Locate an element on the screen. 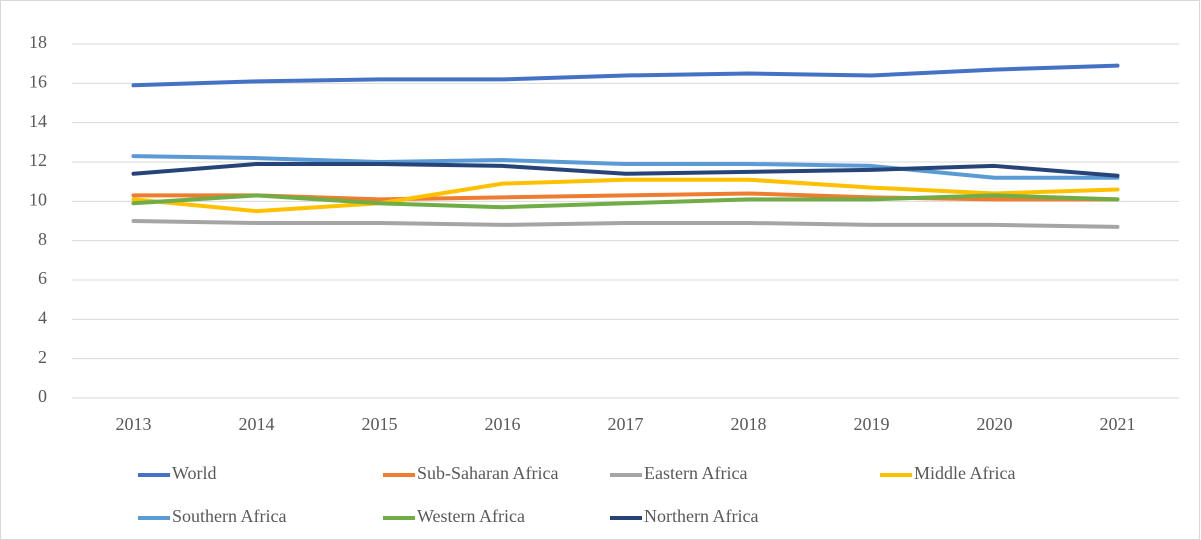 The image size is (1201, 540). y-tick-label: 8 is located at coordinates (42, 239).